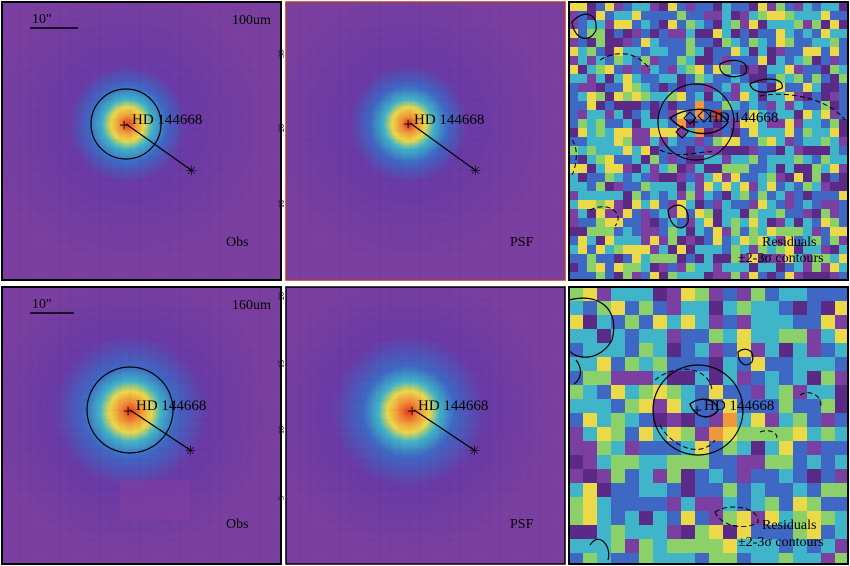 The image size is (850, 566). Describe the element at coordinates (251, 20) in the screenshot. I see `band-label: 100um` at that location.